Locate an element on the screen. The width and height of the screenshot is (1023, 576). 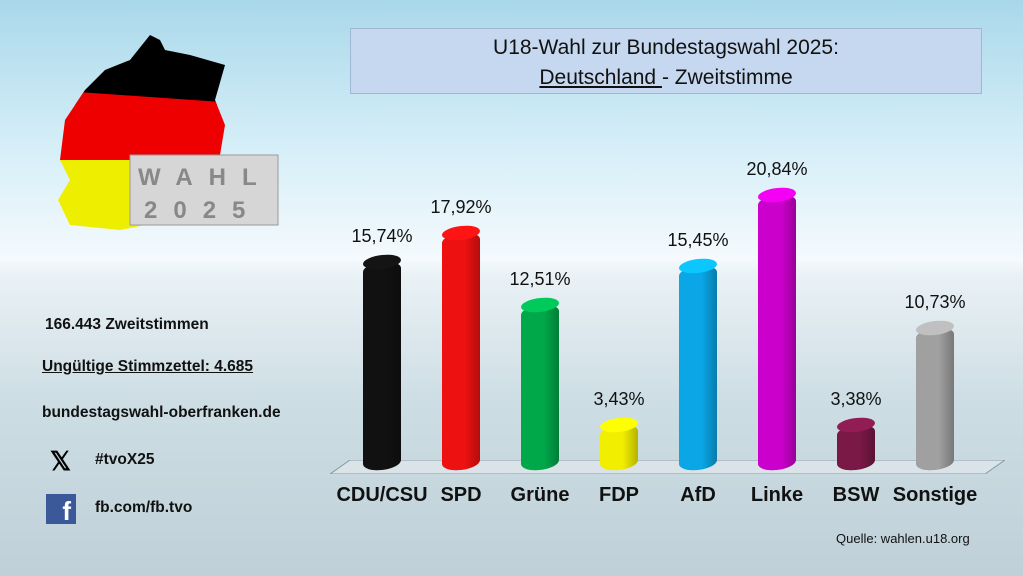
category-label: BSW is located at coordinates (856, 495).